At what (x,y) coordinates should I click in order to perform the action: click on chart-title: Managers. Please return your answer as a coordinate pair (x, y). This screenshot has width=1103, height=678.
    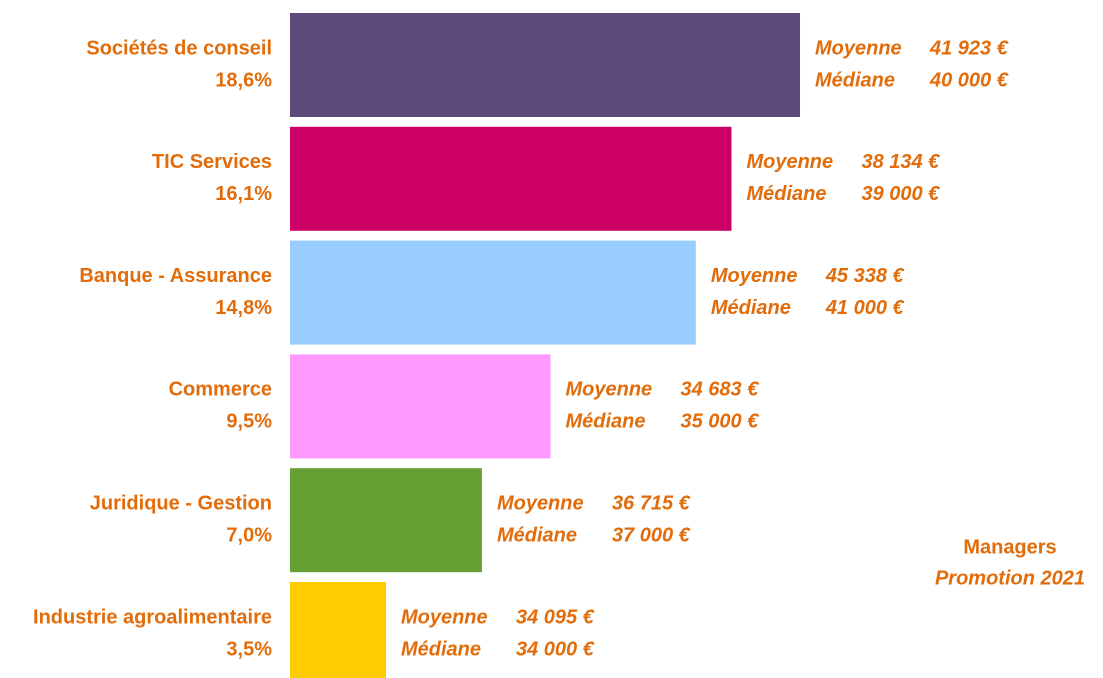
    Looking at the image, I should click on (1009, 547).